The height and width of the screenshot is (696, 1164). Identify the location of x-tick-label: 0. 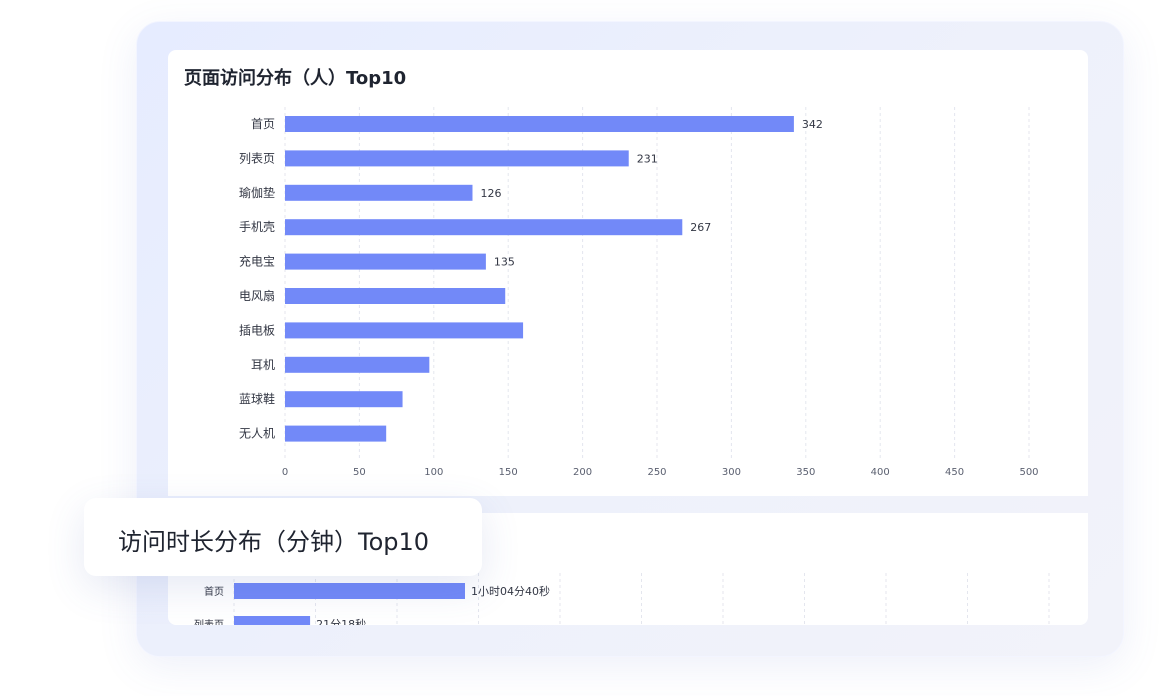
(285, 472).